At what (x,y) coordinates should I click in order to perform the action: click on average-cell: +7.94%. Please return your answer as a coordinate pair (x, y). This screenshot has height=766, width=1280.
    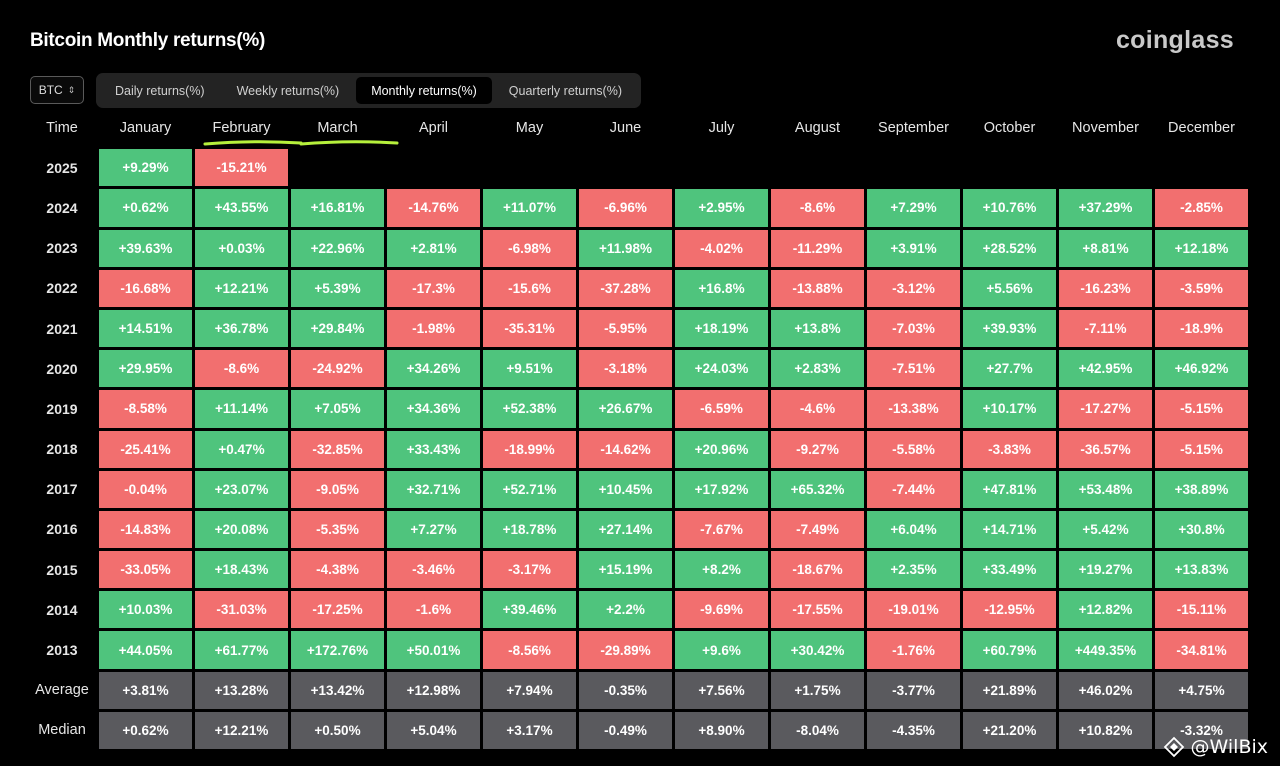
    Looking at the image, I should click on (529, 690).